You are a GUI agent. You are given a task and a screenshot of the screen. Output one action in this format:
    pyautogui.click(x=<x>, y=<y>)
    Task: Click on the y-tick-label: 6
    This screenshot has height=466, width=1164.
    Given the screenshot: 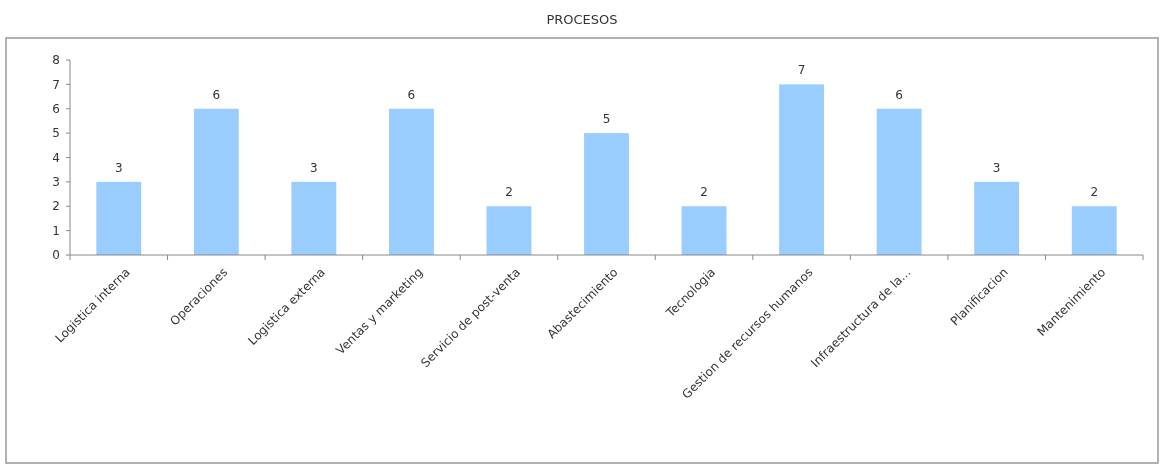 What is the action you would take?
    pyautogui.click(x=56, y=108)
    